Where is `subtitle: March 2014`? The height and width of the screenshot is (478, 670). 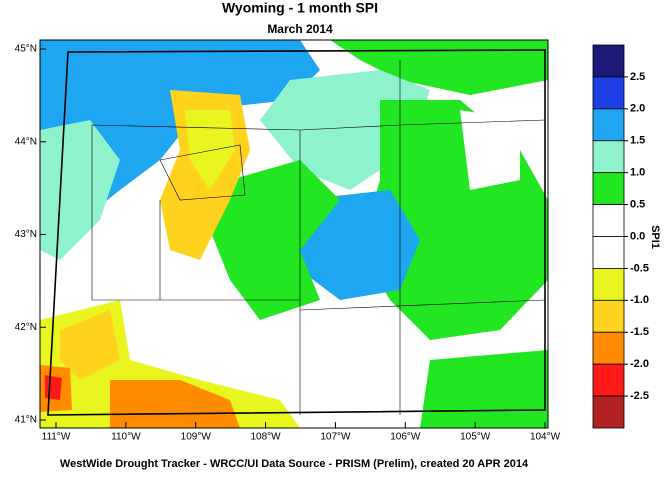
subtitle: March 2014 is located at coordinates (300, 29).